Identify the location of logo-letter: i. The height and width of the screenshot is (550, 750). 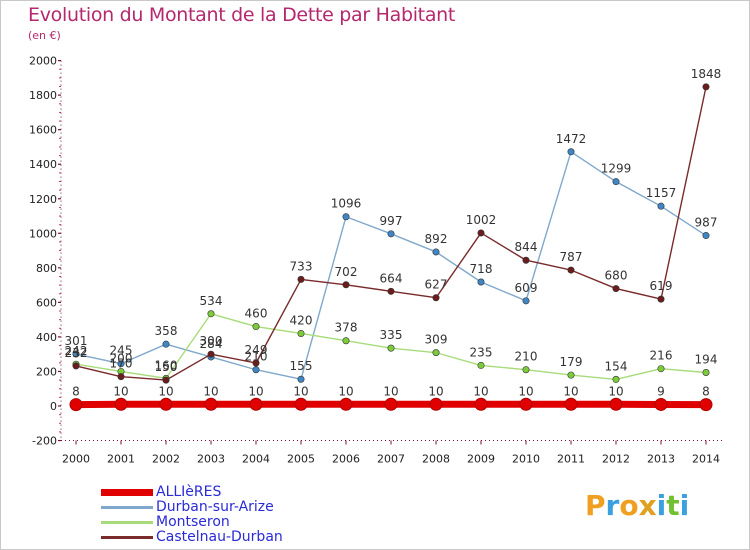
(661, 505).